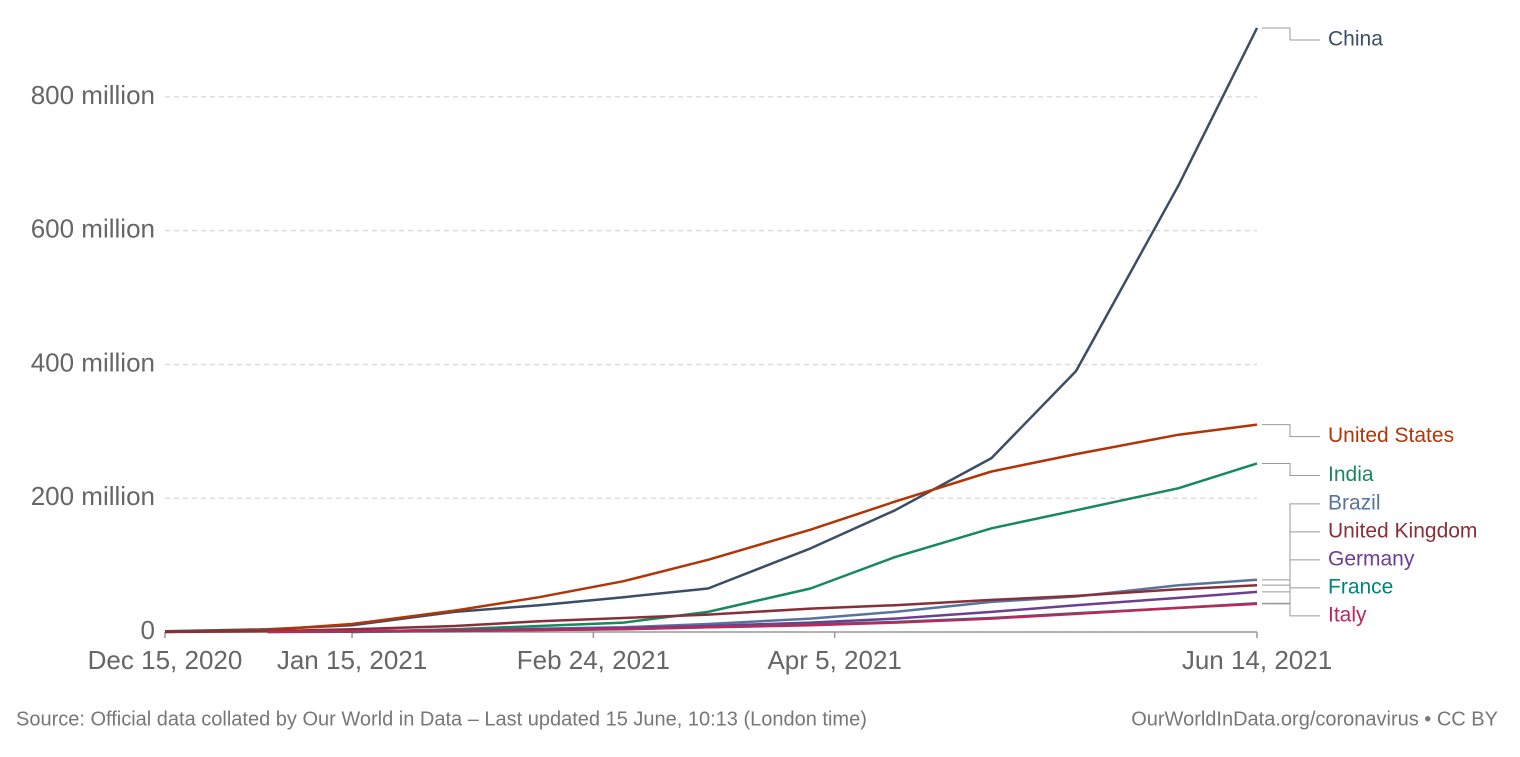  What do you see at coordinates (148, 630) in the screenshot?
I see `y-tick-label: 0` at bounding box center [148, 630].